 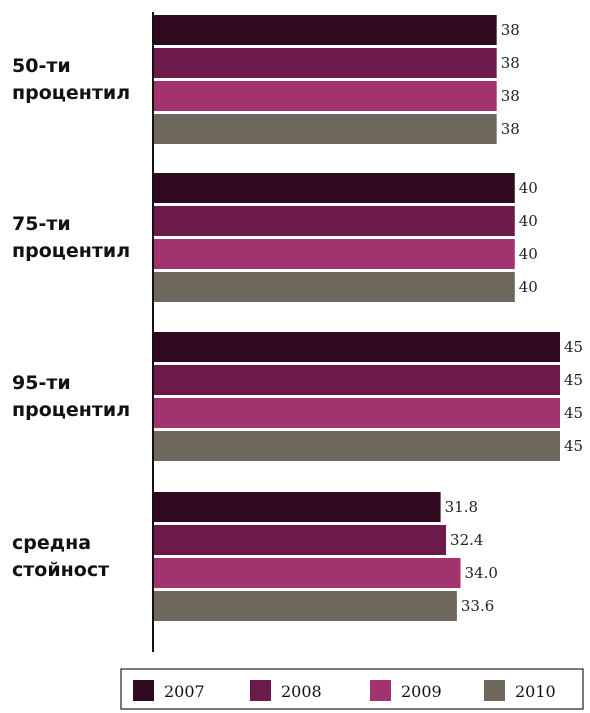 What do you see at coordinates (510, 129) in the screenshot?
I see `value-label-2010-cat-0: 38` at bounding box center [510, 129].